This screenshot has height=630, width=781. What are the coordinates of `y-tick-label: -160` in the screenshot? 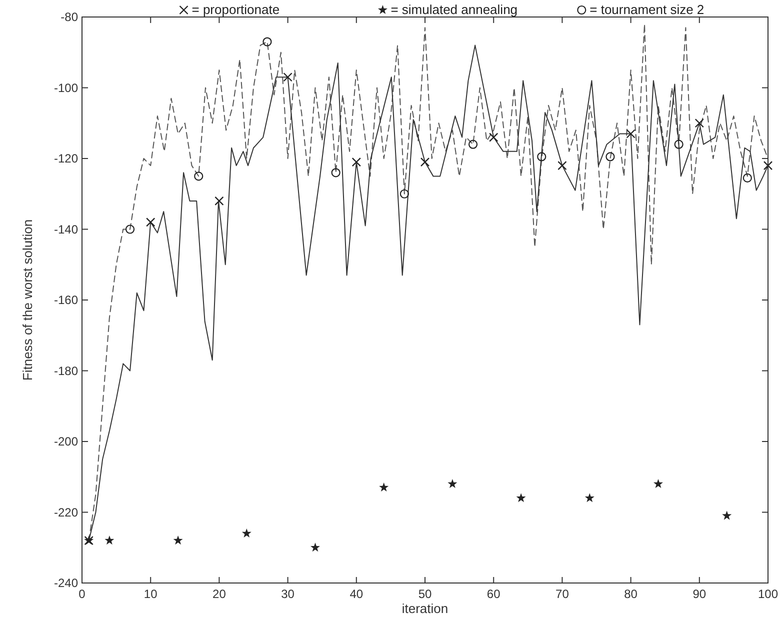 It's located at (66, 300).